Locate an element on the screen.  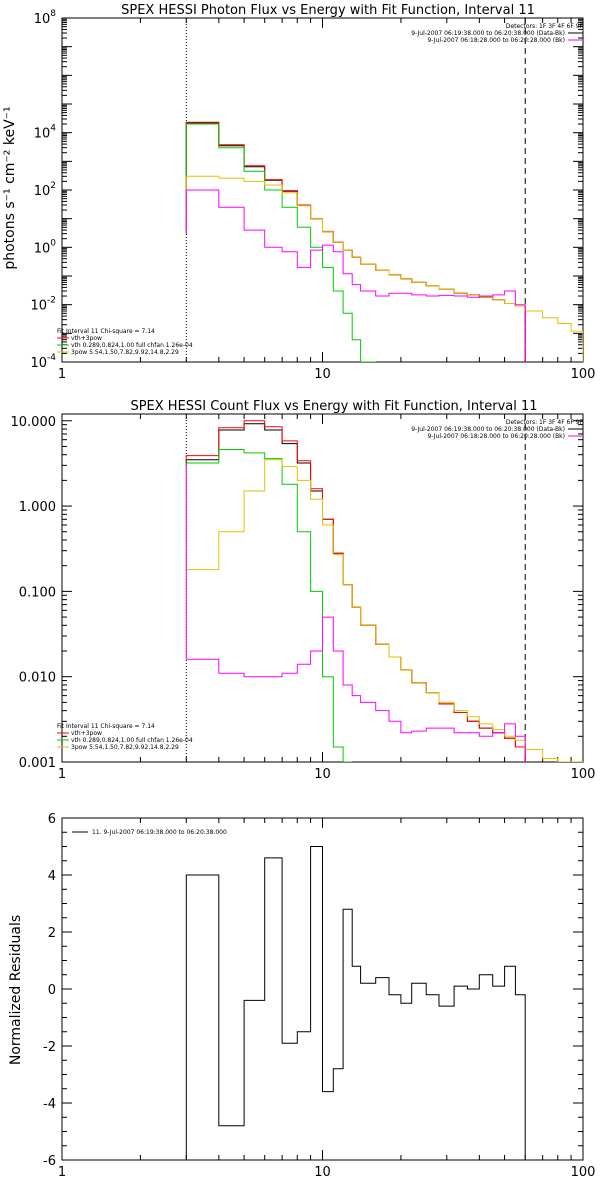
y-tick-label: -4 is located at coordinates (49, 1104).